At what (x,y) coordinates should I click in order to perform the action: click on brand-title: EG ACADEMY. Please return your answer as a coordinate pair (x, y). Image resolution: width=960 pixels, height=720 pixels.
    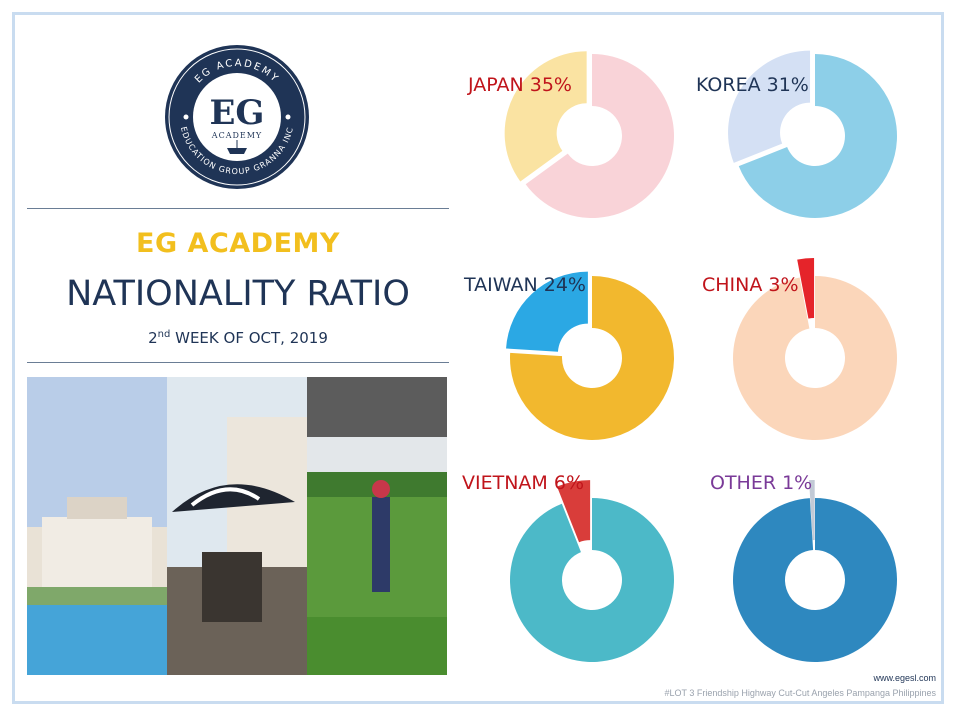
    Looking at the image, I should click on (238, 243).